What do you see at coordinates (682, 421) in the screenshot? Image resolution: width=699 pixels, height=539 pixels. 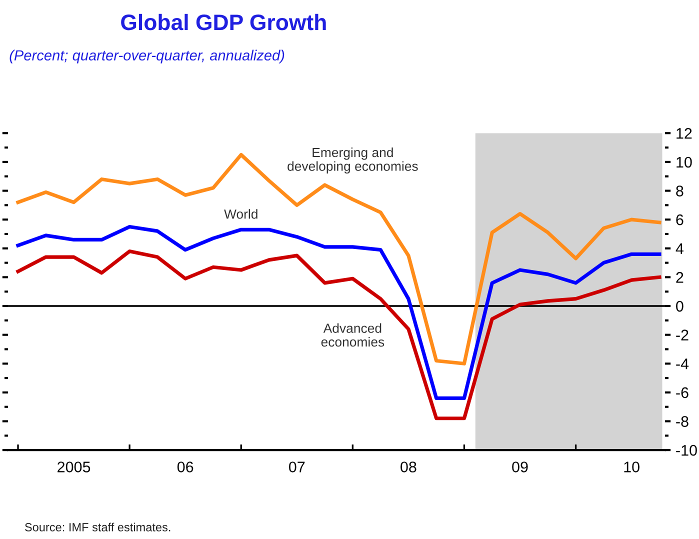 I see `y-tick-label: -8` at bounding box center [682, 421].